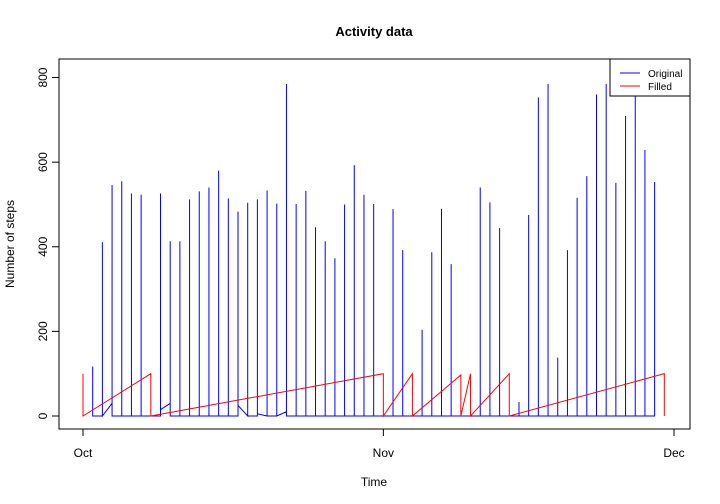 Image resolution: width=720 pixels, height=504 pixels. I want to click on legend-box, so click(650, 77).